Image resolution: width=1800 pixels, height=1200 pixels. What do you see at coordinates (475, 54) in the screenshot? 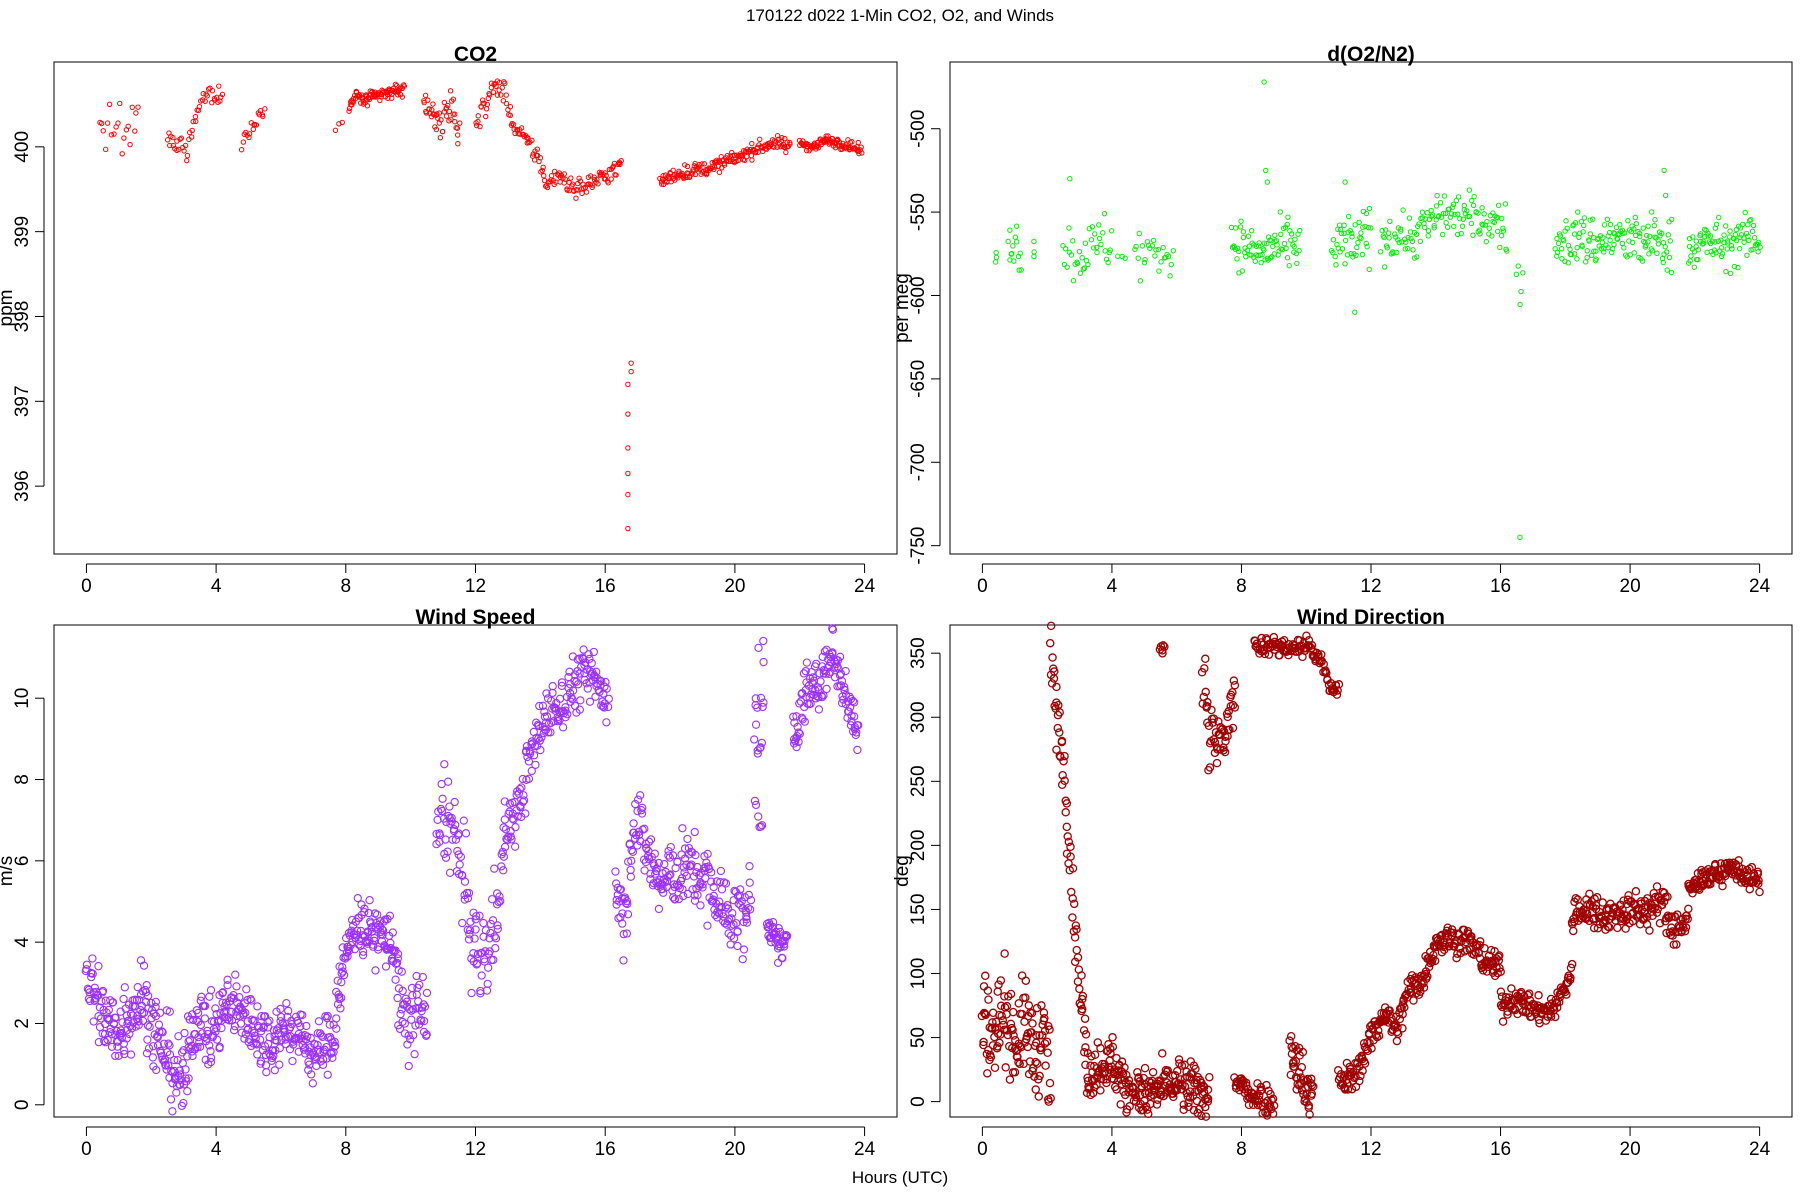
I see `chart-title: CO2` at bounding box center [475, 54].